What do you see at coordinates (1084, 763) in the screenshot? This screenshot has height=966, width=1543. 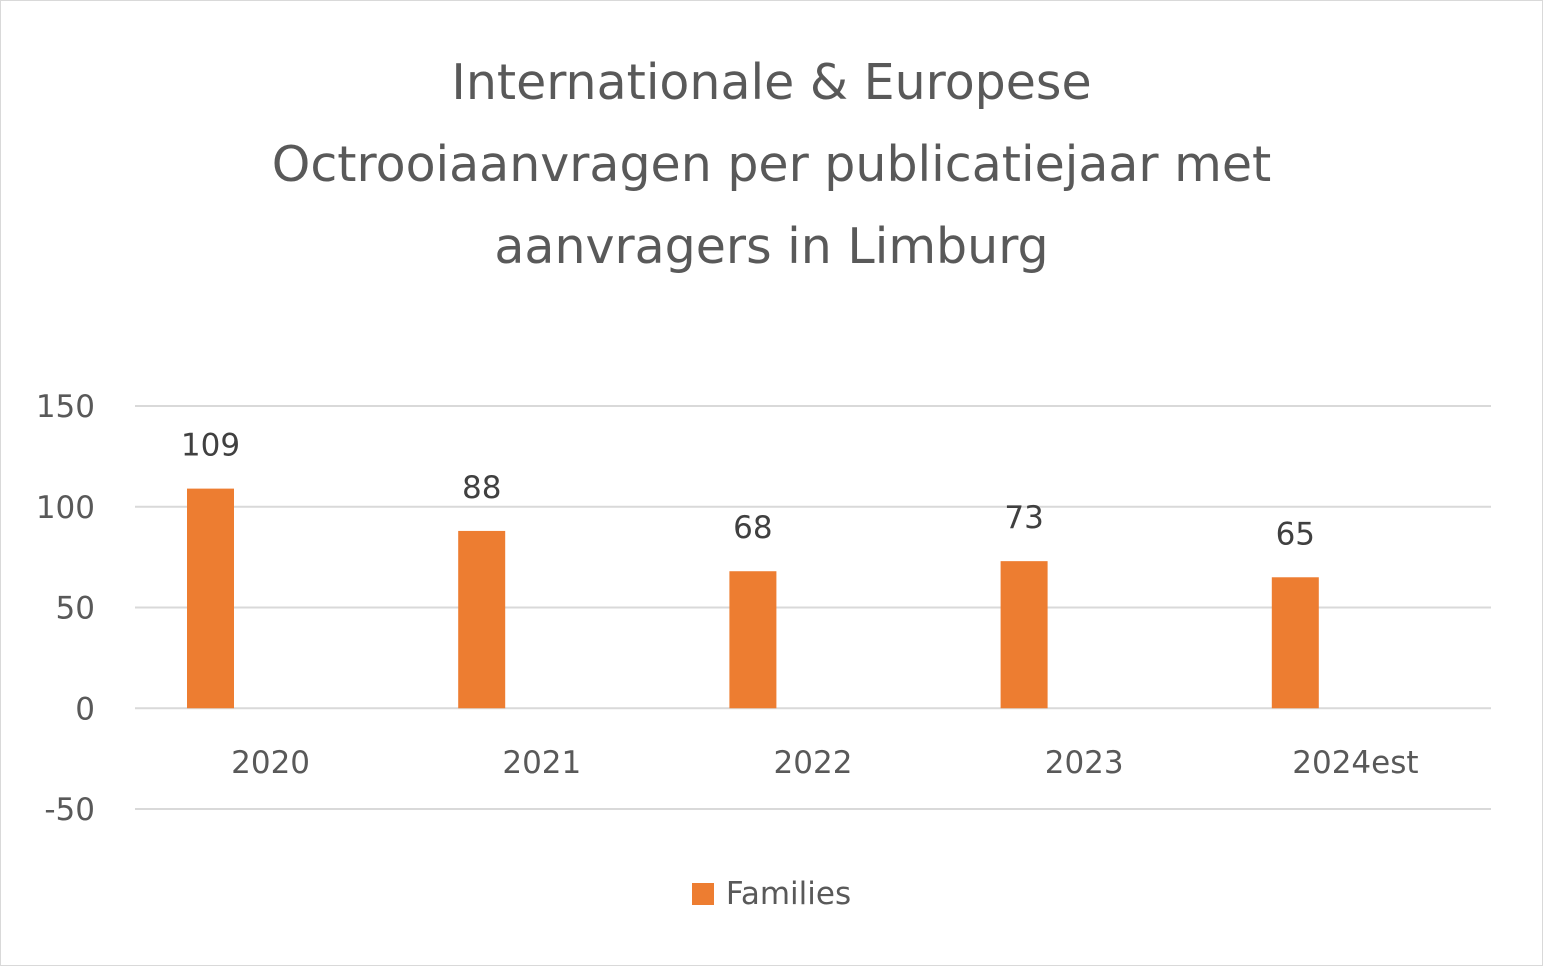 I see `category-label-2023: 2023` at bounding box center [1084, 763].